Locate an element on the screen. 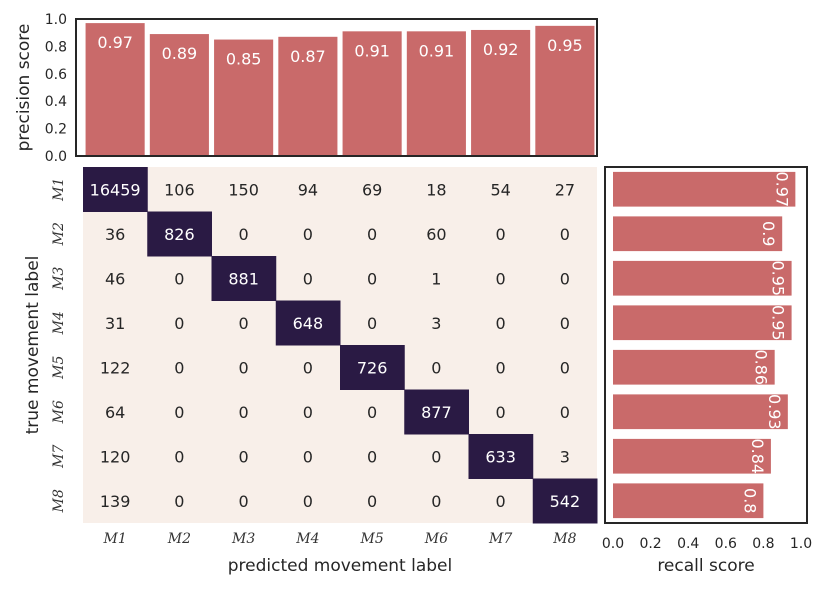 Image resolution: width=831 pixels, height=592 pixels. heatmap-cell-label: 1 is located at coordinates (436, 278).